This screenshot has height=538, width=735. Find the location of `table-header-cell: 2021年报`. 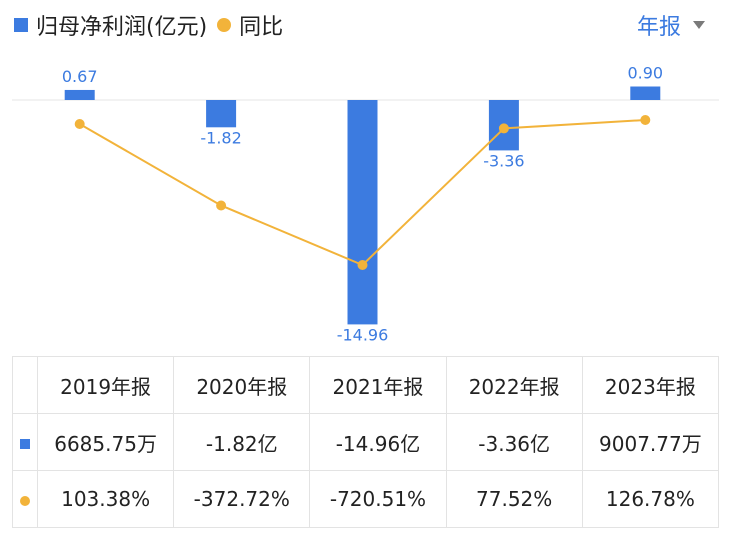

table-header-cell: 2021年报 is located at coordinates (378, 385).